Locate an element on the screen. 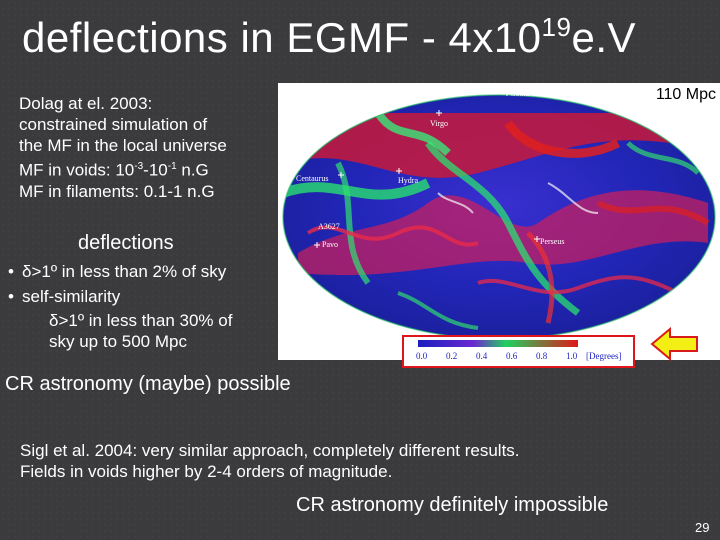 The width and height of the screenshot is (720, 540). map-label-hydra: Hydra is located at coordinates (408, 180).